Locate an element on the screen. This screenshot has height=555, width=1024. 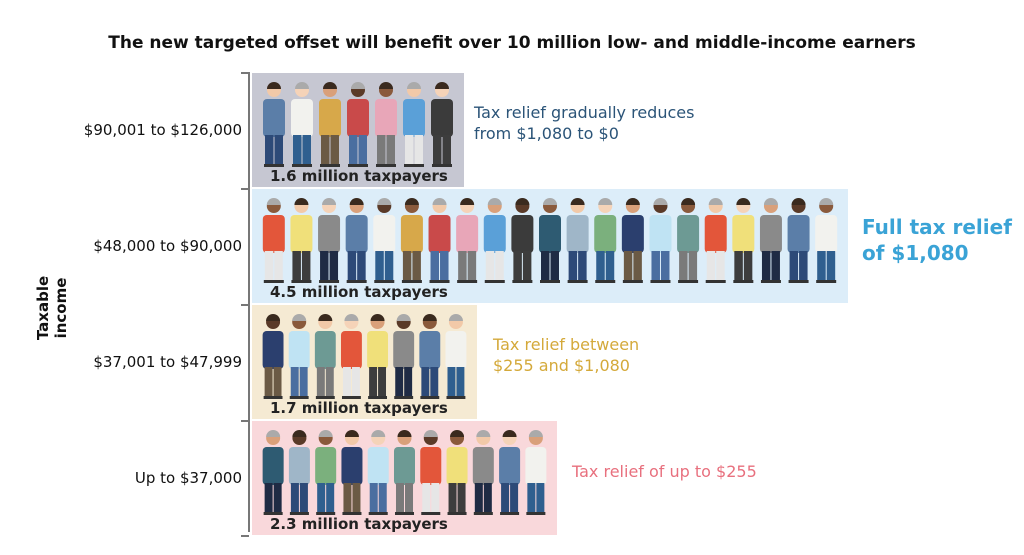
annotation-line: Tax relief between is located at coordinates (566, 345).